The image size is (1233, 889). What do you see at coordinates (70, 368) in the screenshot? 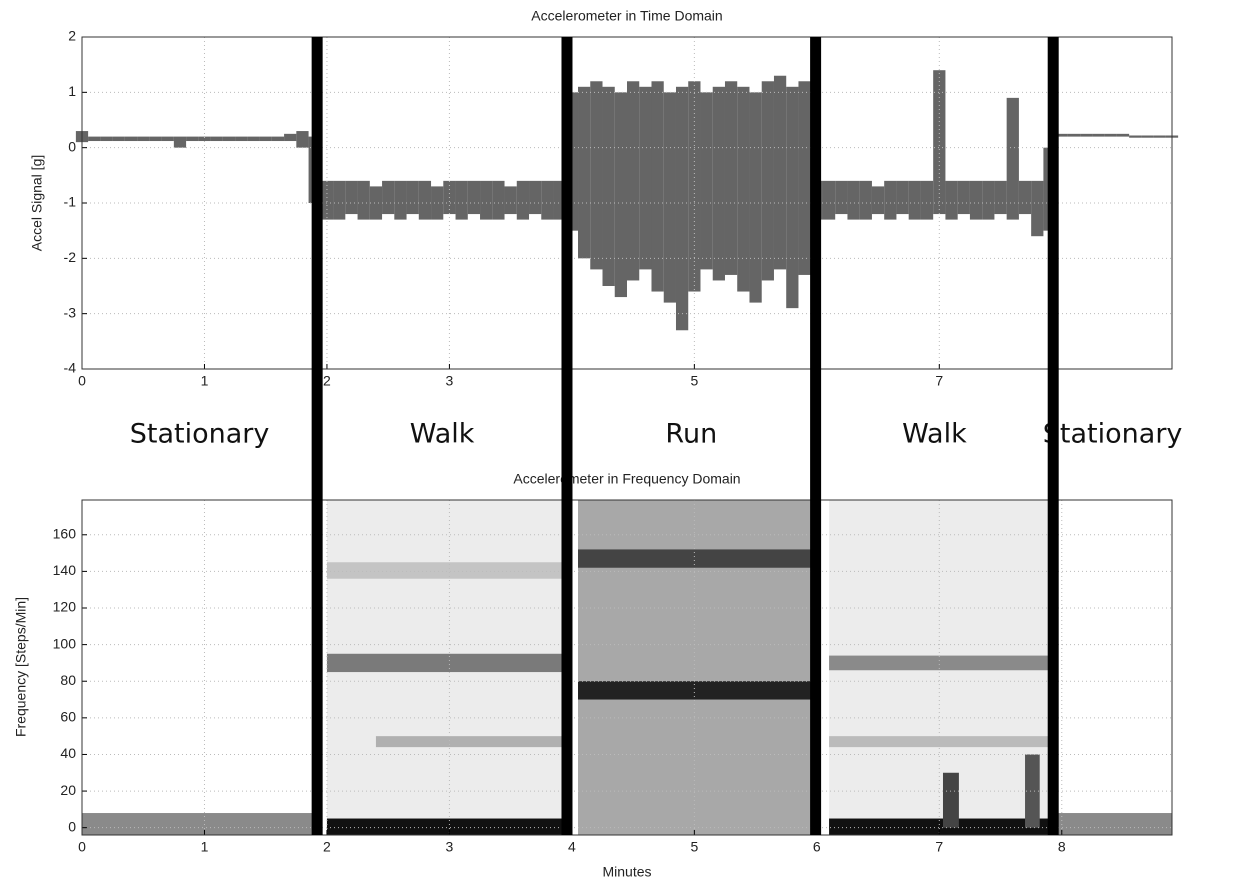
I see `y-tick-label: -4` at bounding box center [70, 368].